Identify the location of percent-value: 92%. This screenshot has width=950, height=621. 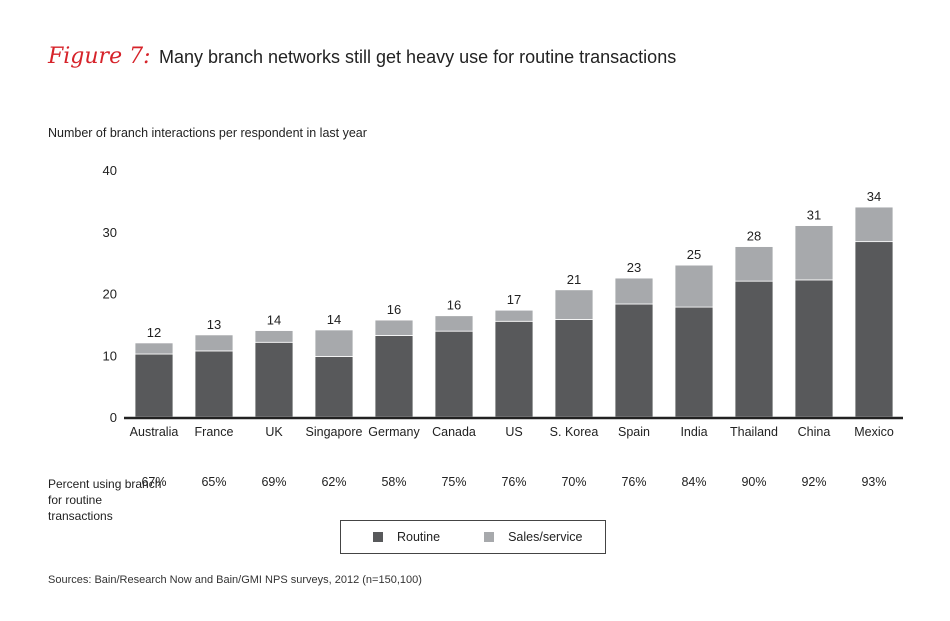
(813, 482).